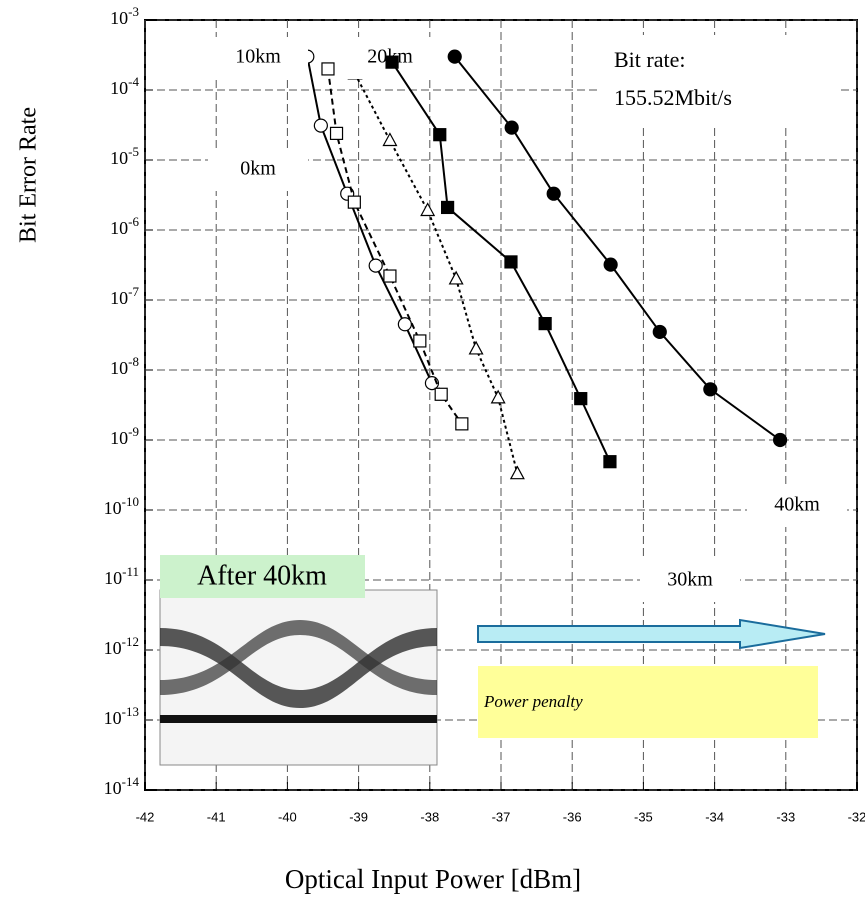 This screenshot has height=915, width=865. I want to click on series-label: 10km, so click(258, 57).